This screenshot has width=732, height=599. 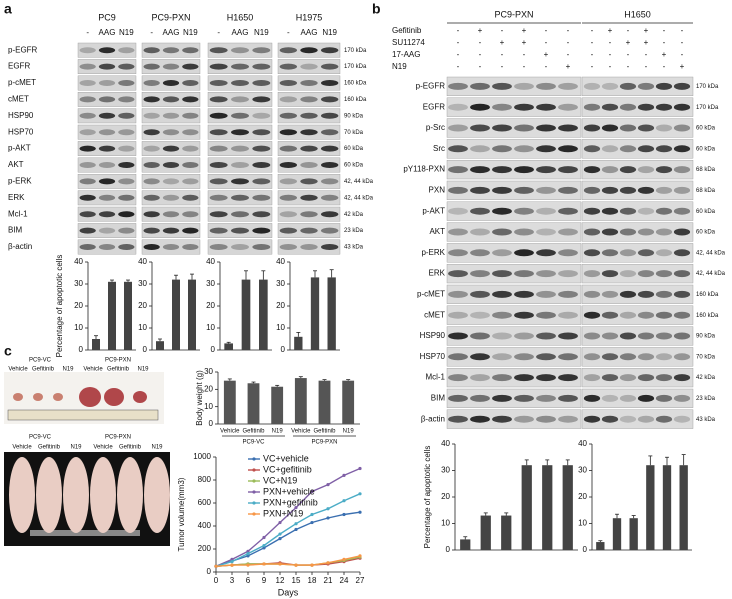 I want to click on size-label: 23 kDa, so click(x=354, y=231).